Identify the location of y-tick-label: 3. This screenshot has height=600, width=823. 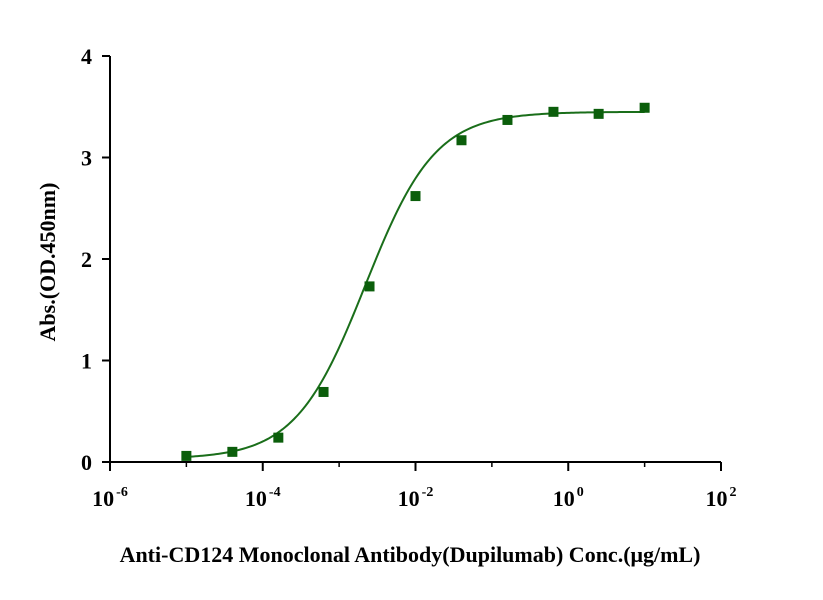
(86, 158).